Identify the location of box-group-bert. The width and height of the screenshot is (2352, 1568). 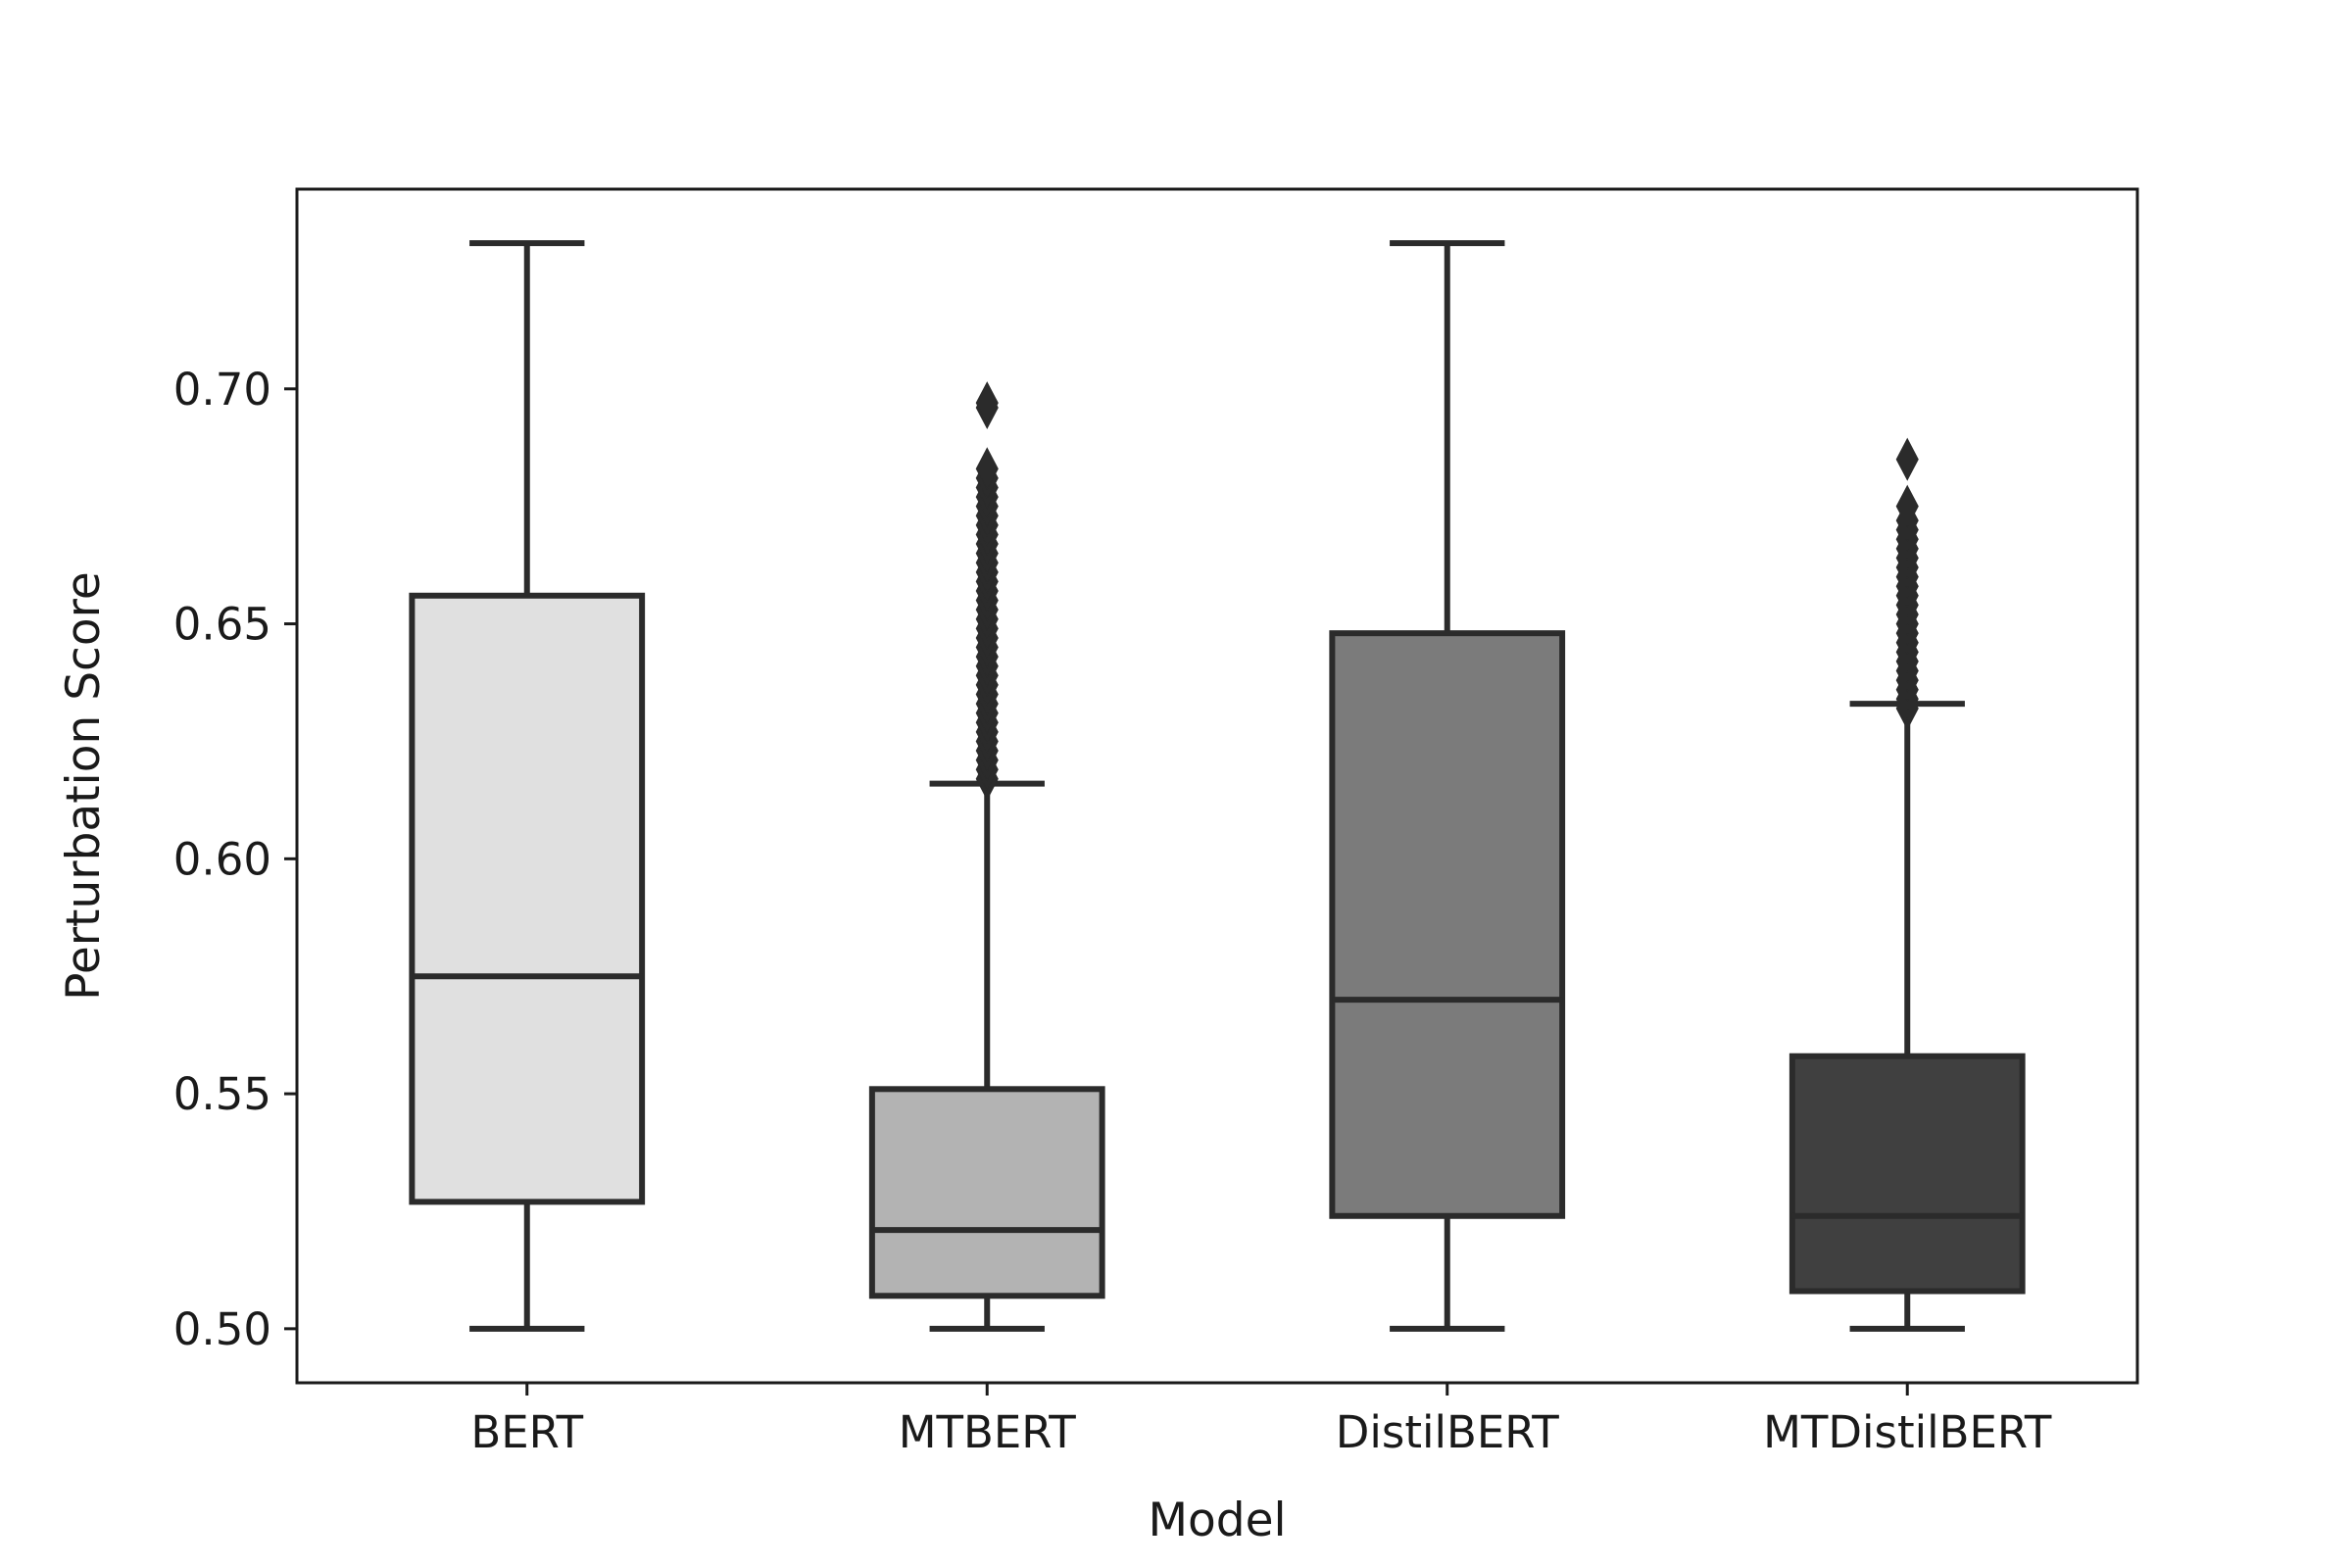
(527, 786).